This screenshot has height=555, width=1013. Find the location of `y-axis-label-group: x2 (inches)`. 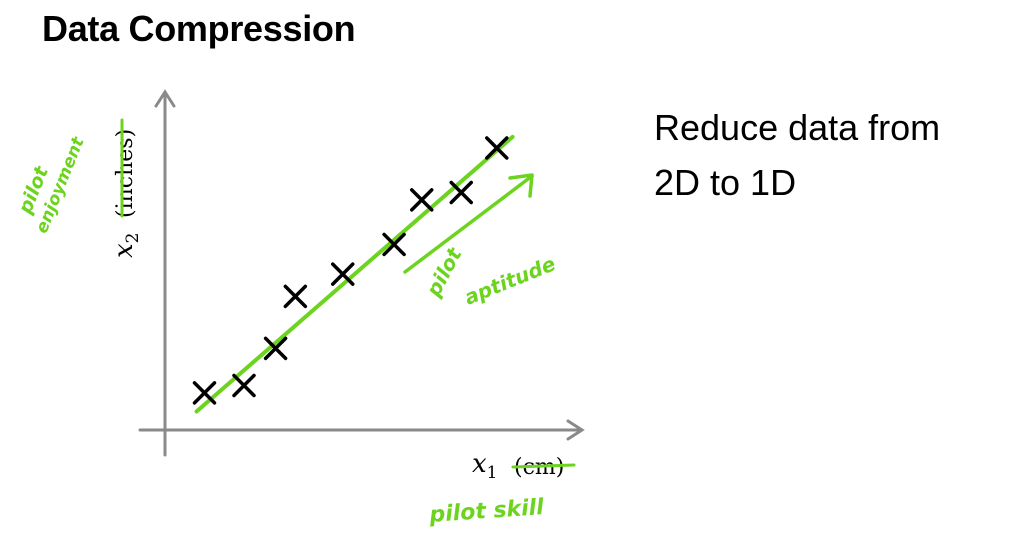

y-axis-label-group: x2 (inches) is located at coordinates (126, 193).